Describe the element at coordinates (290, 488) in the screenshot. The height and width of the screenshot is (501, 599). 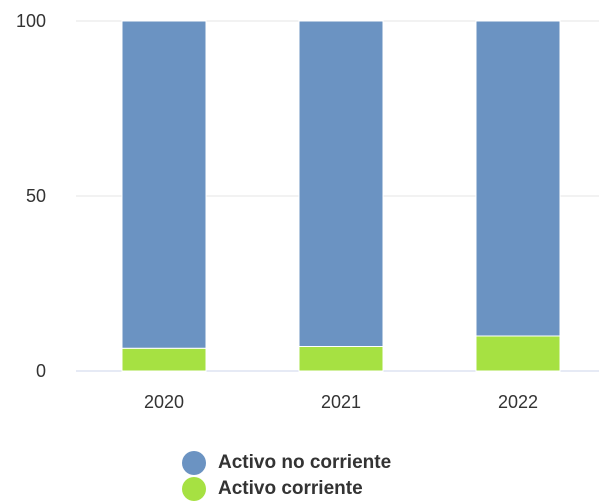
I see `legend-label: Activo corriente` at that location.